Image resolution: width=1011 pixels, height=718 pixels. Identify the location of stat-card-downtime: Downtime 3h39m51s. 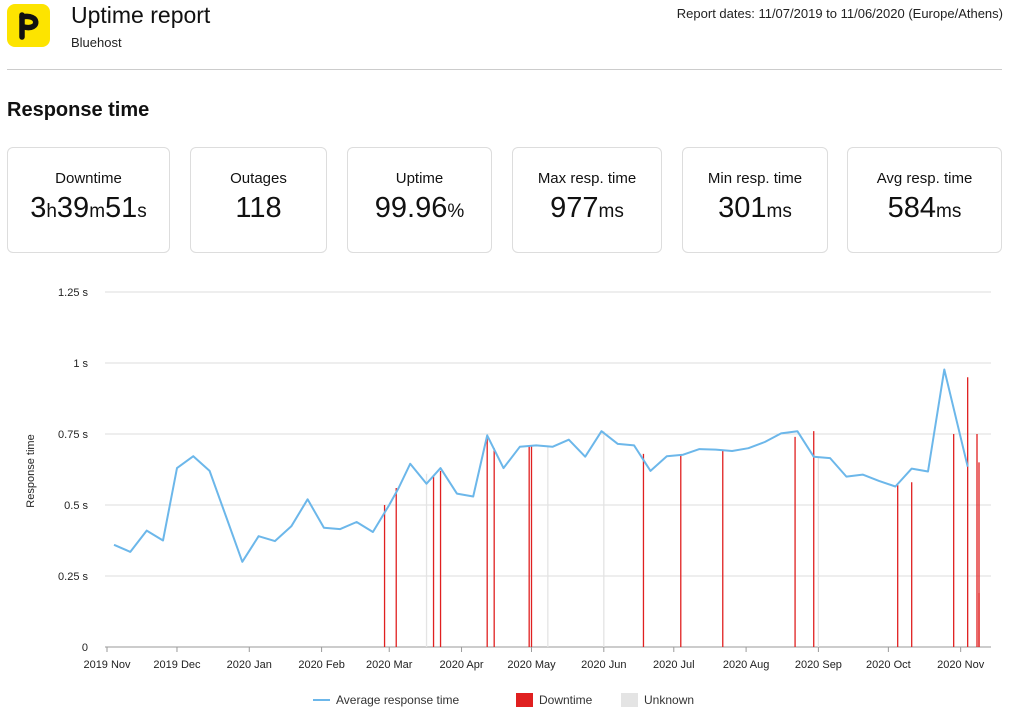
(88, 200).